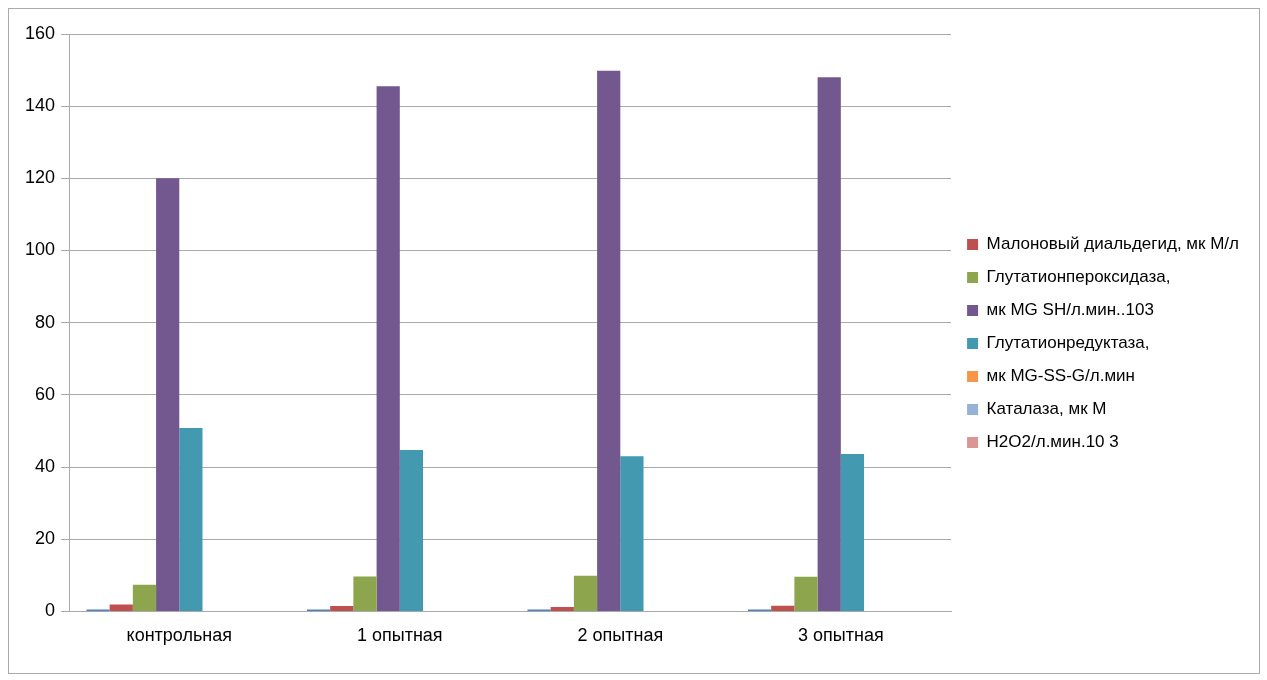 The width and height of the screenshot is (1267, 680). Describe the element at coordinates (1046, 409) in the screenshot. I see `legend-label: Каталаза, мк М` at that location.